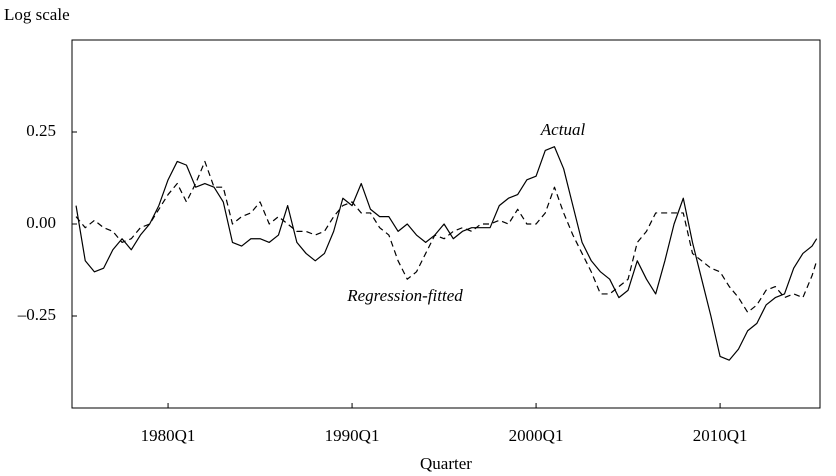 The height and width of the screenshot is (476, 836). What do you see at coordinates (41, 130) in the screenshot?
I see `y-tick-label: 0.25` at bounding box center [41, 130].